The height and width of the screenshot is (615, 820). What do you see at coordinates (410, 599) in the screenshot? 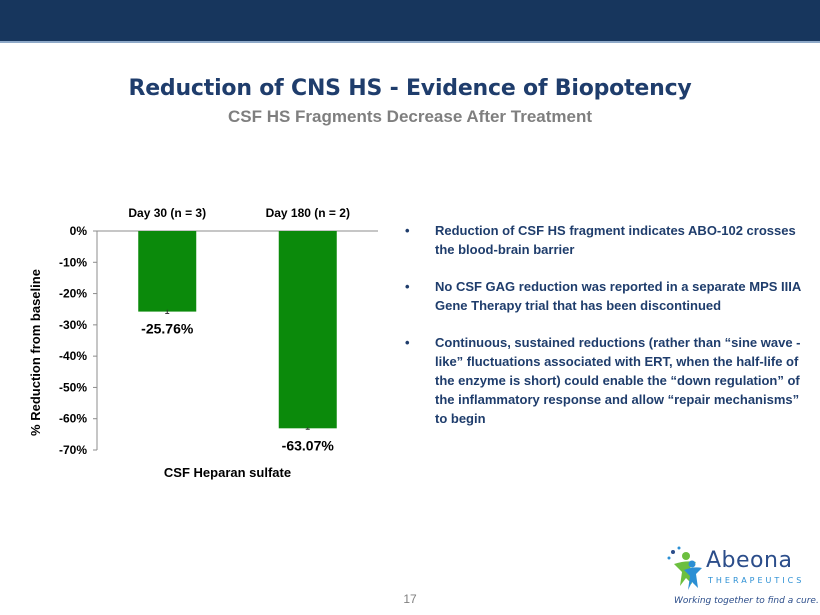
I see `page-number: 17` at bounding box center [410, 599].